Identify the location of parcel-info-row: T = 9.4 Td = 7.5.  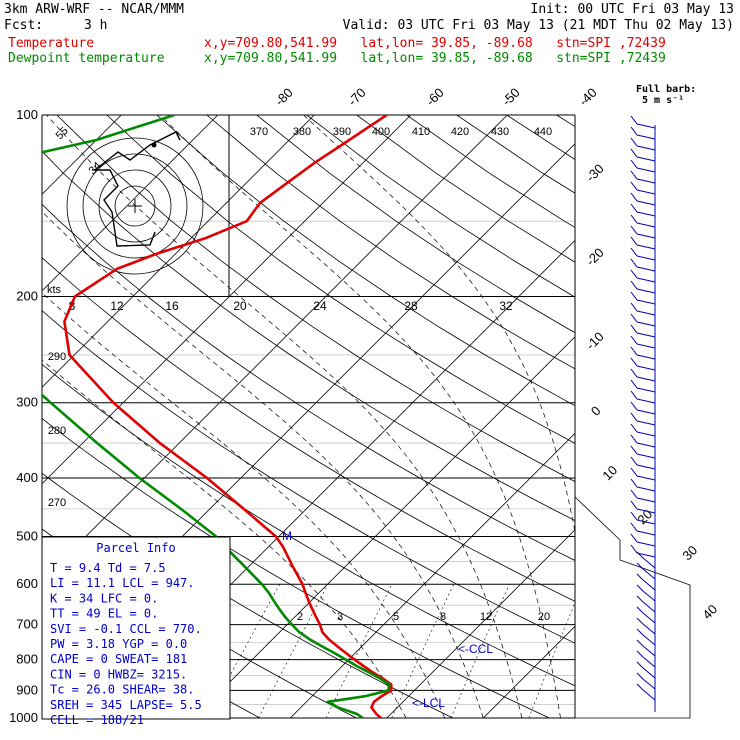
(108, 568).